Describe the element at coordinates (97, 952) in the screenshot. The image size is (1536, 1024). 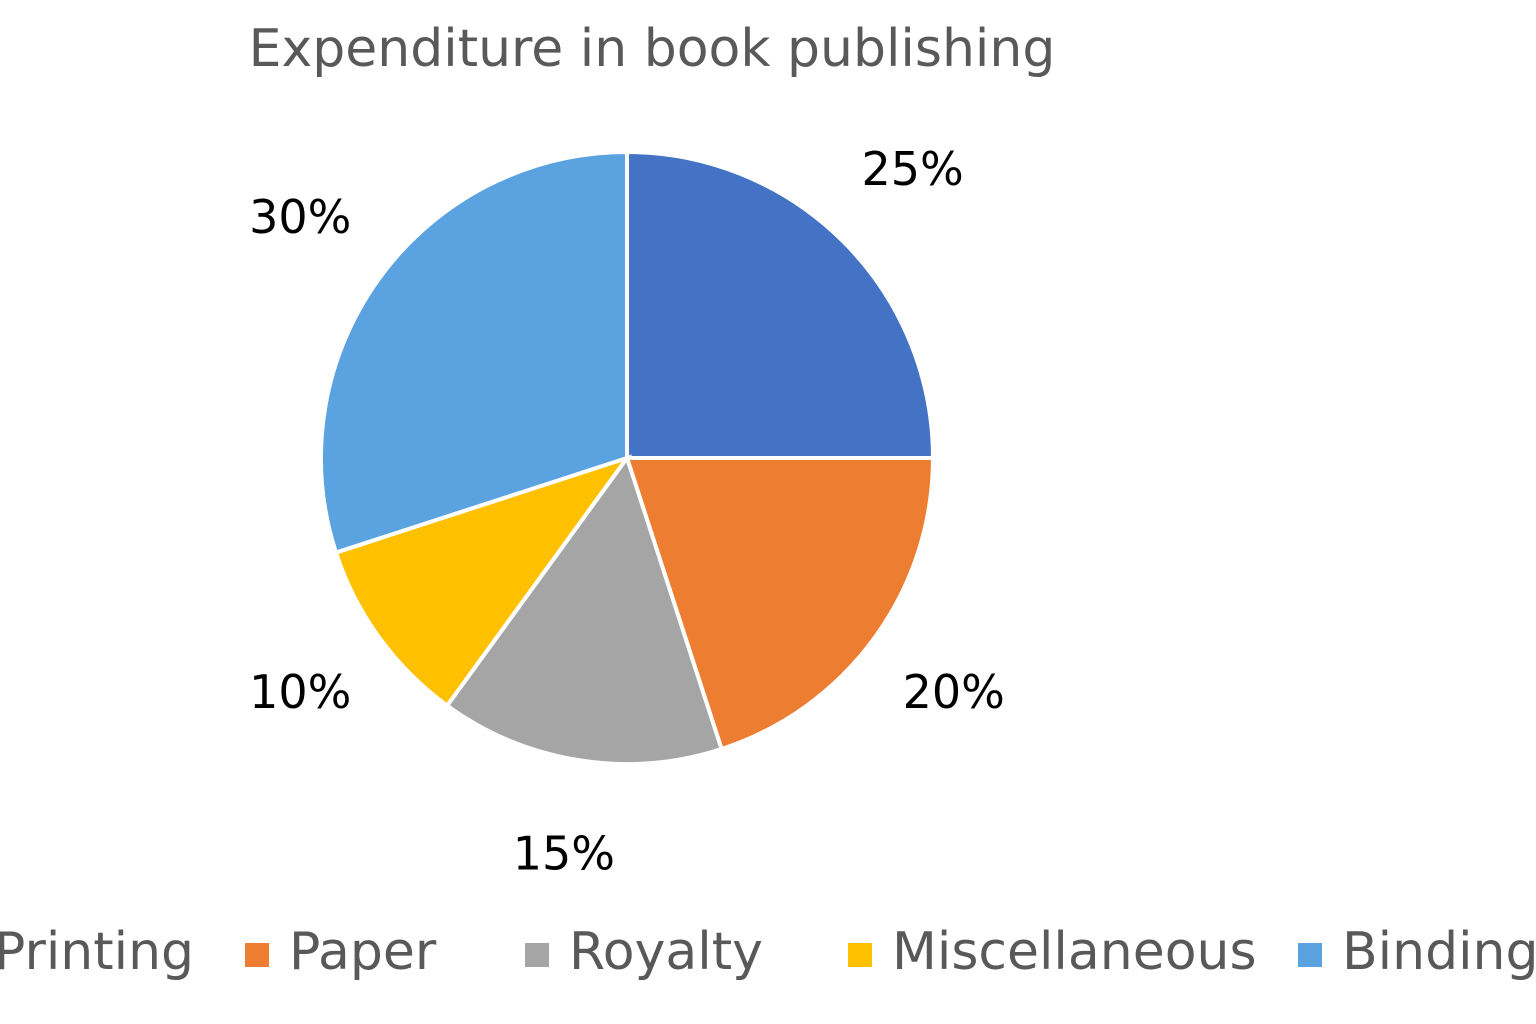
I see `legend-label: Printing` at that location.